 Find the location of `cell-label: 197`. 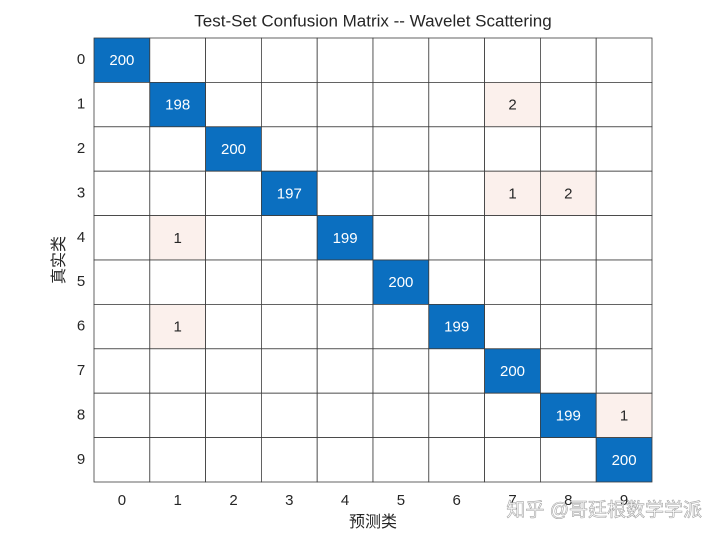

cell-label: 197 is located at coordinates (289, 193).